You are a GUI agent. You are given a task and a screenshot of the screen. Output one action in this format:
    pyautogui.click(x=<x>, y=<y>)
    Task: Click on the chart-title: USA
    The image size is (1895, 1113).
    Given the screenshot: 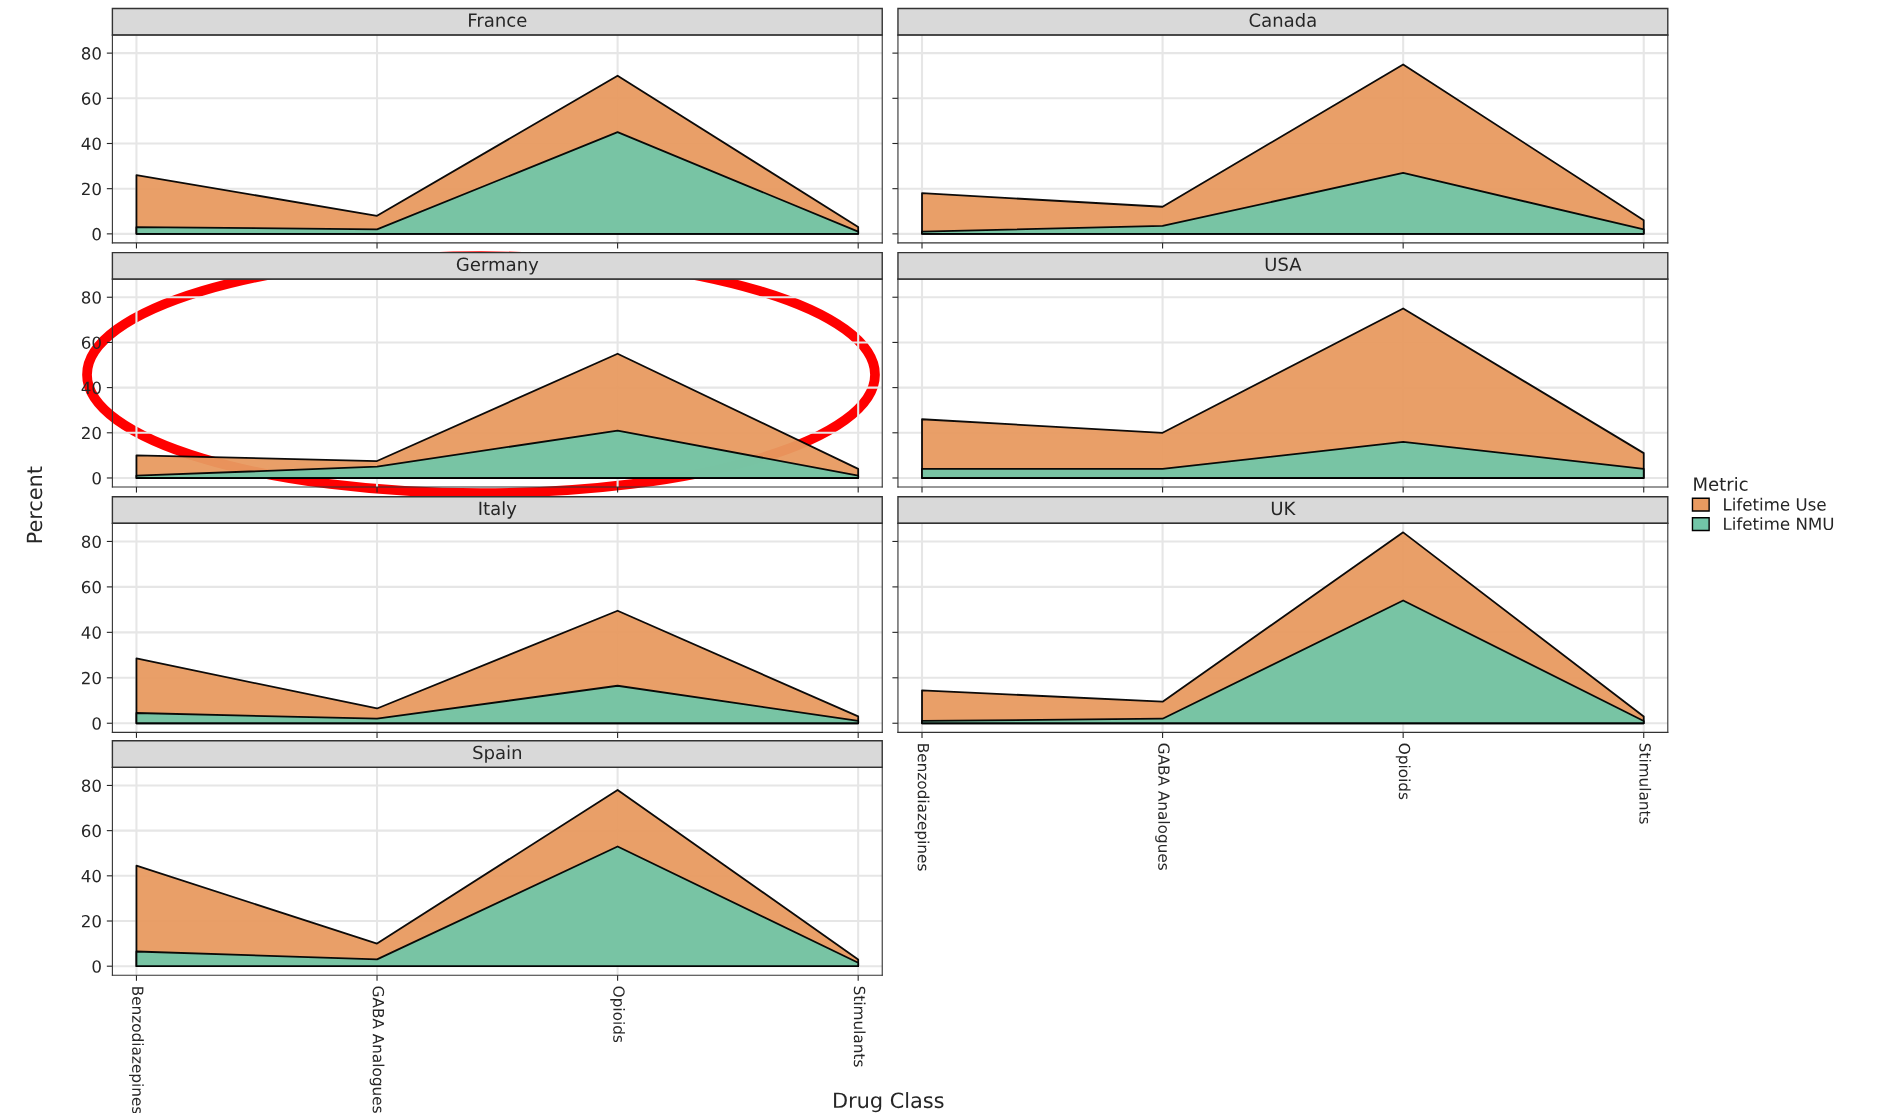 What is the action you would take?
    pyautogui.click(x=1283, y=264)
    